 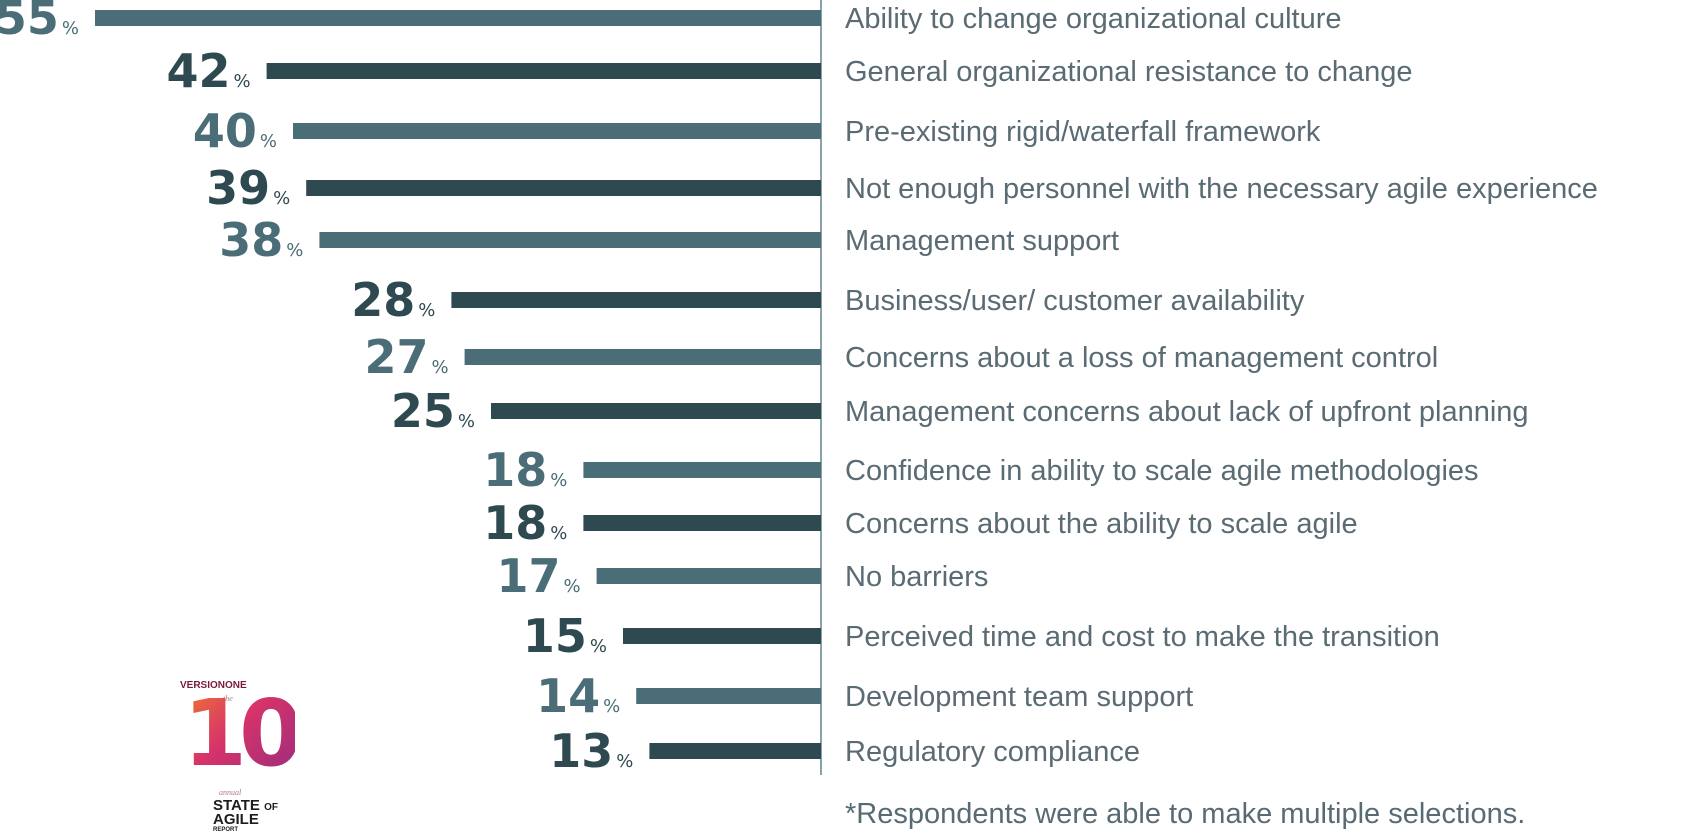 I want to click on data-label: 25%, so click(x=433, y=411).